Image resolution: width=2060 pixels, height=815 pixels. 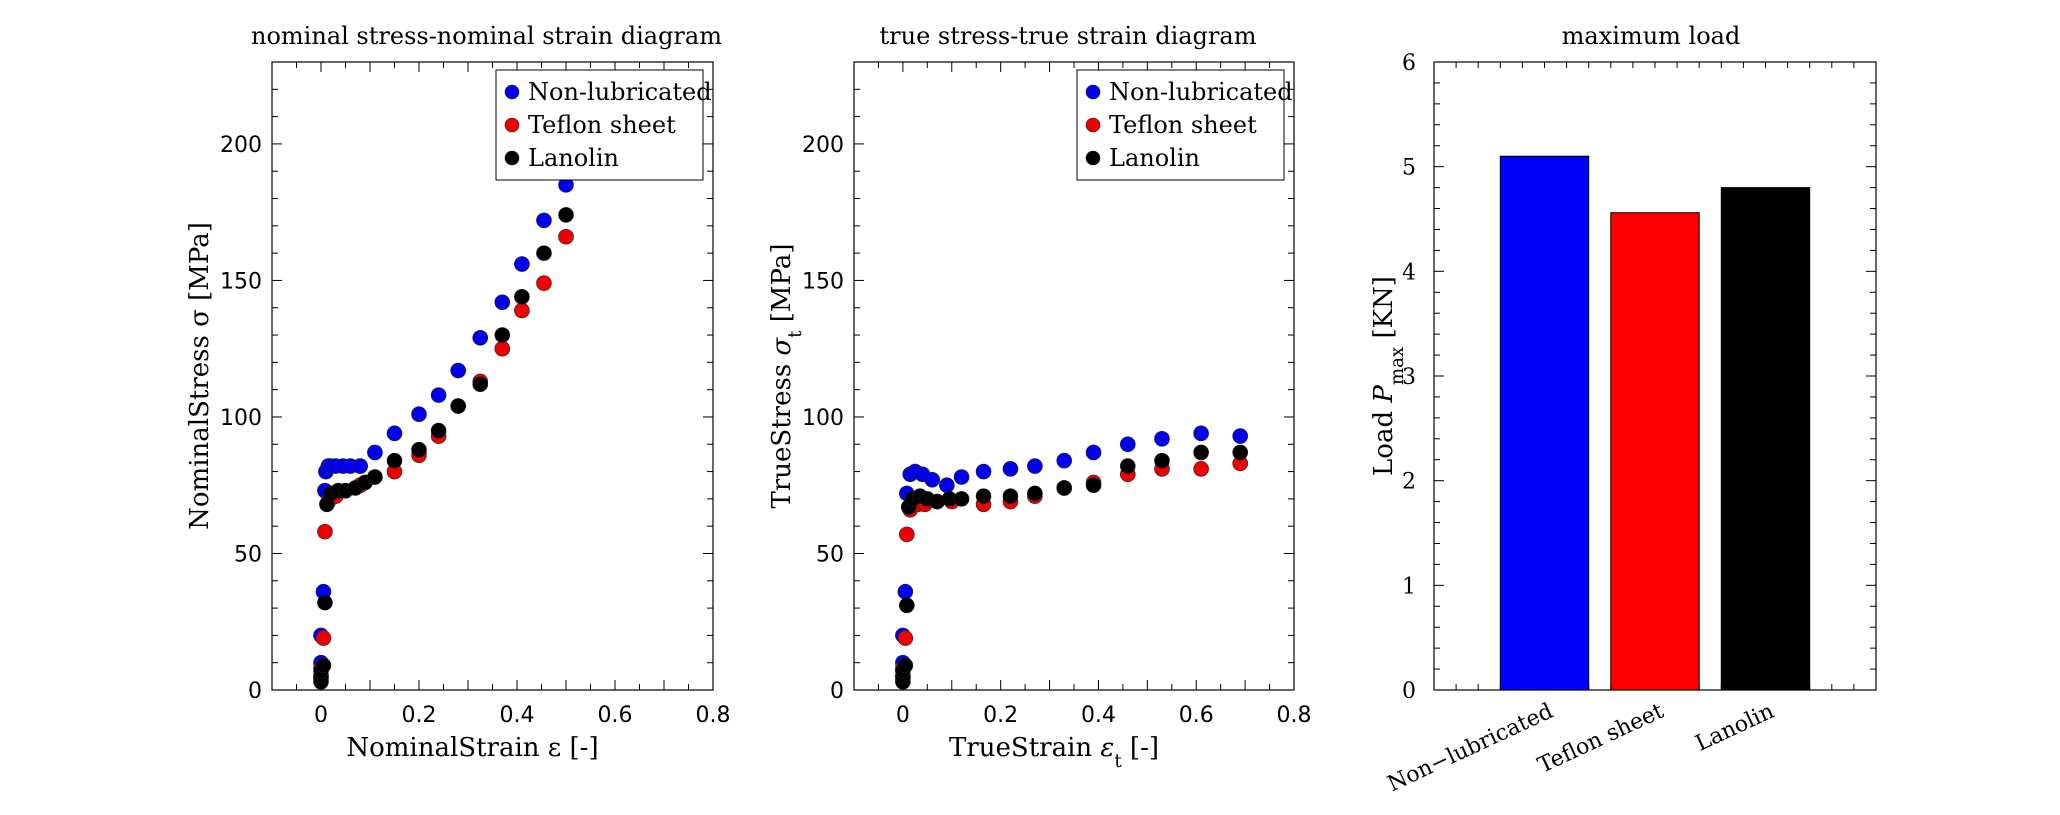 What do you see at coordinates (573, 158) in the screenshot?
I see `legend-label: Lanolin` at bounding box center [573, 158].